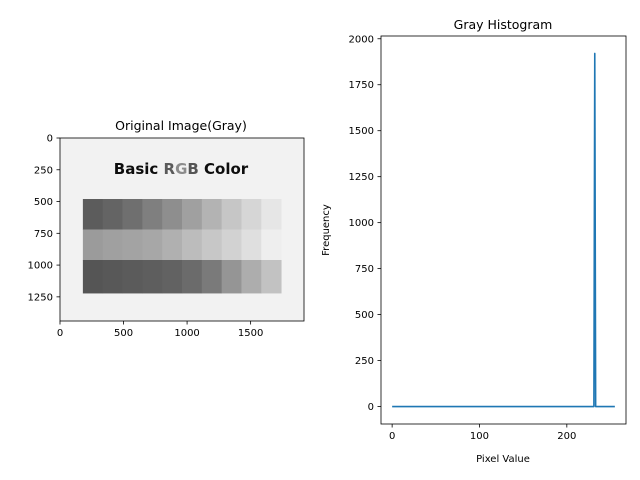 This screenshot has height=480, width=640. I want to click on histogram-x-tick-label: 200, so click(566, 436).